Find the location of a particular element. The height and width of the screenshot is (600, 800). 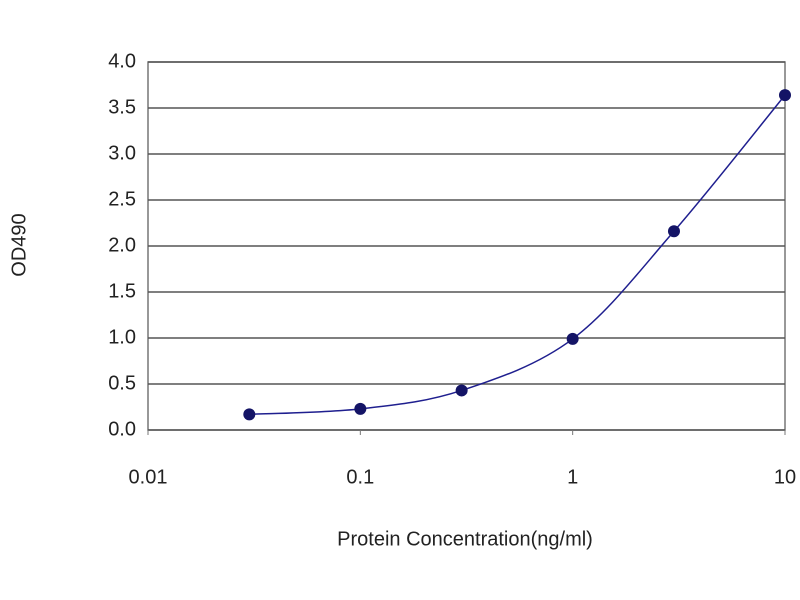

y-tick-label: 2.0 is located at coordinates (122, 245).